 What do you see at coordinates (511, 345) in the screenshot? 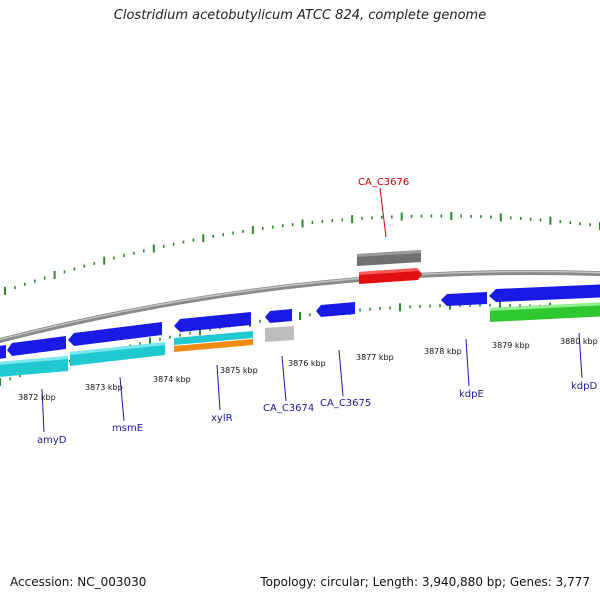
I see `scale-label-3879: 3879 kbp` at bounding box center [511, 345].